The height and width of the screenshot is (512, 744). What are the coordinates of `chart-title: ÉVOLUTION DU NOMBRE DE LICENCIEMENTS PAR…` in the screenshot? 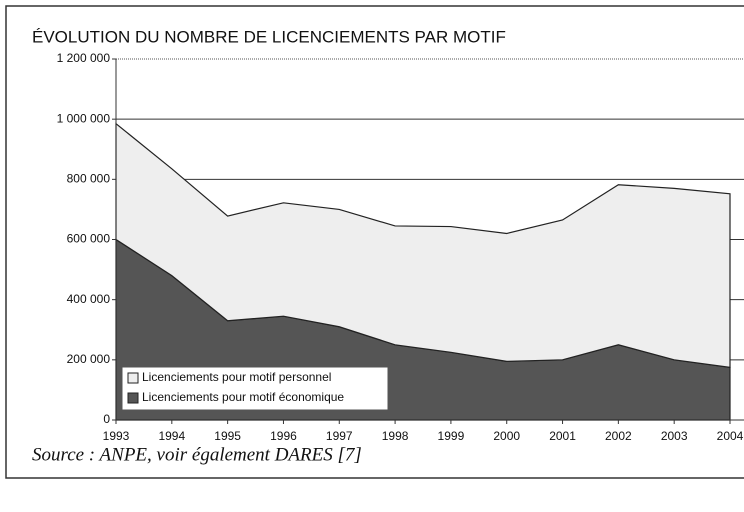 It's located at (269, 36).